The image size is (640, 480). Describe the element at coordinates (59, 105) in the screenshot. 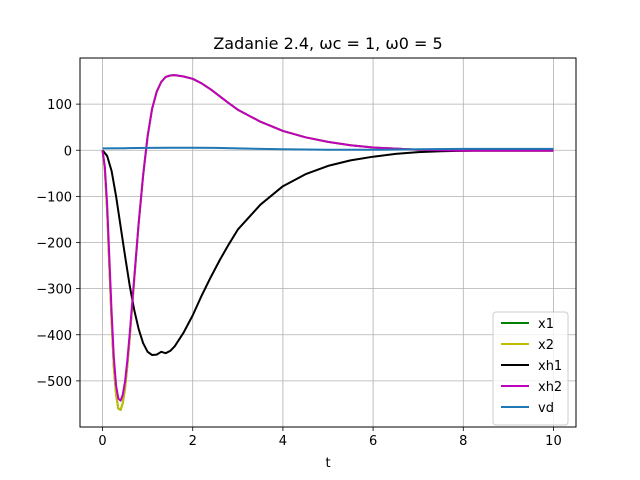

I see `y-tick-label: 100` at that location.